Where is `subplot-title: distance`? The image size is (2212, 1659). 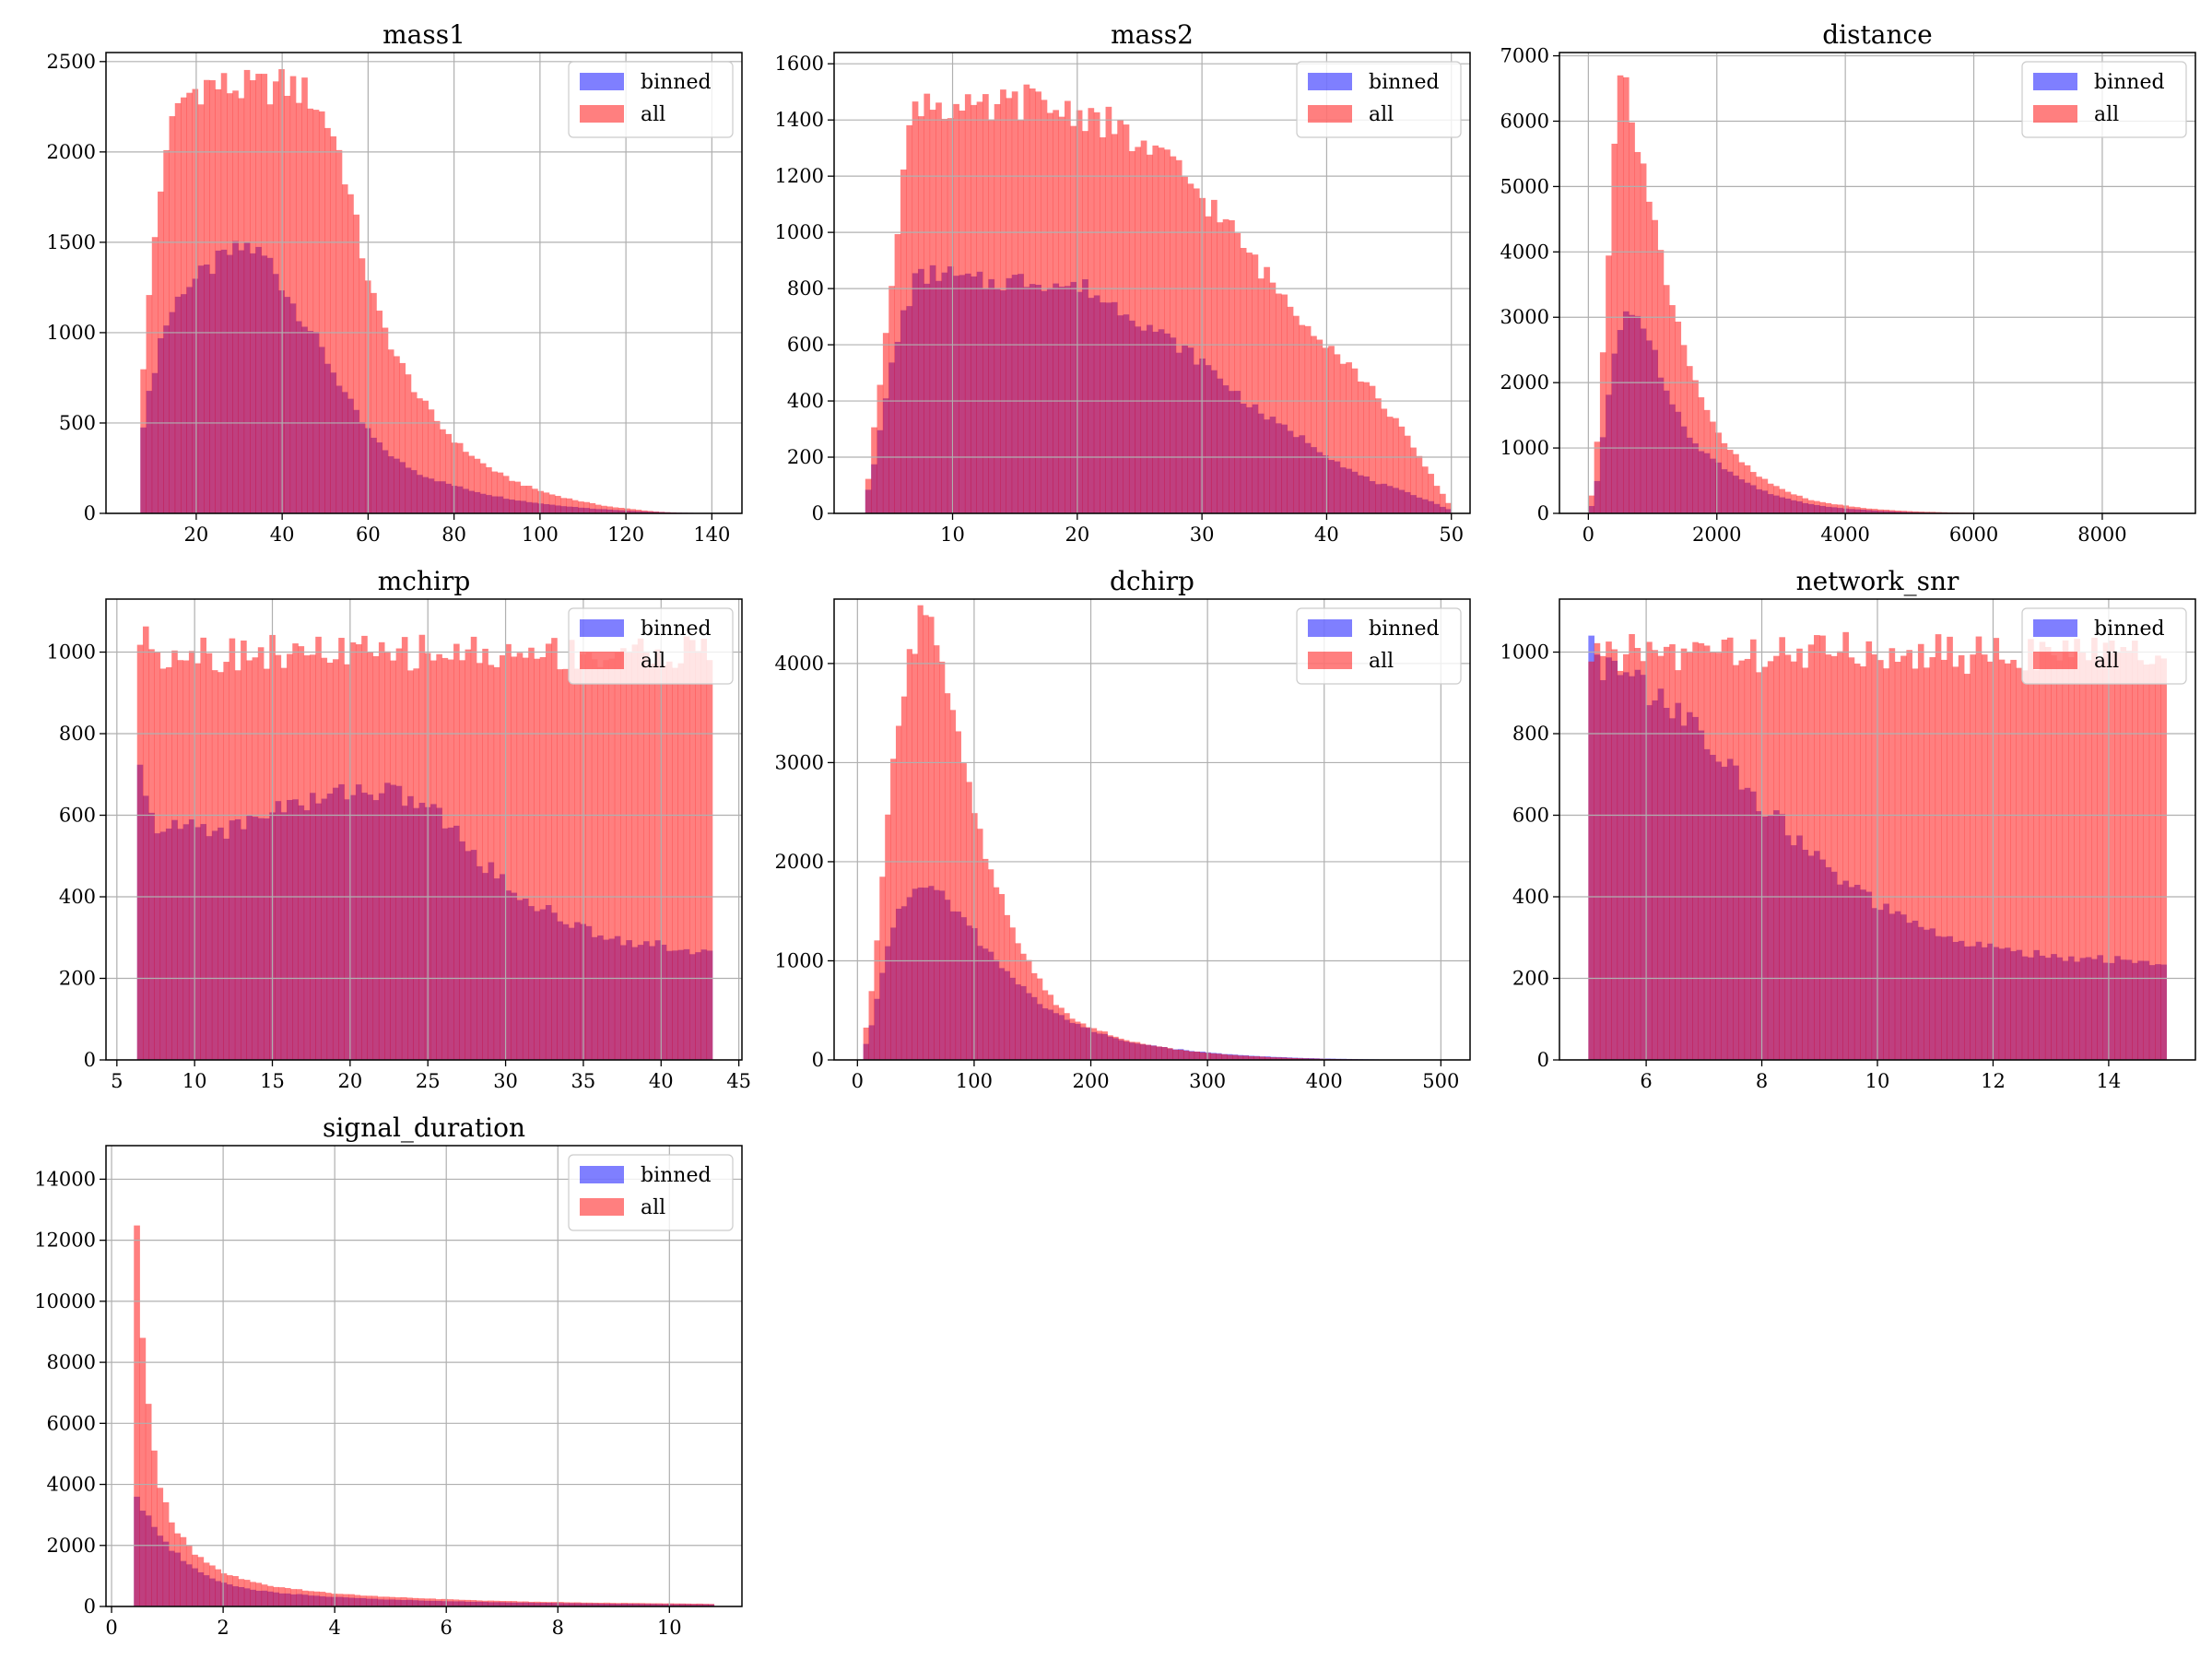 subplot-title: distance is located at coordinates (1877, 34).